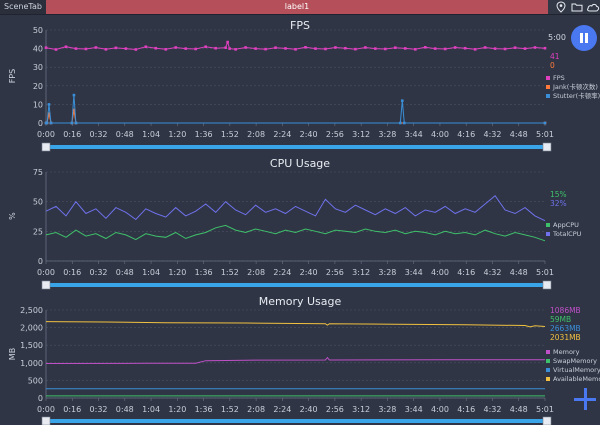 The image size is (600, 425). Describe the element at coordinates (585, 399) in the screenshot. I see `add-button` at that location.